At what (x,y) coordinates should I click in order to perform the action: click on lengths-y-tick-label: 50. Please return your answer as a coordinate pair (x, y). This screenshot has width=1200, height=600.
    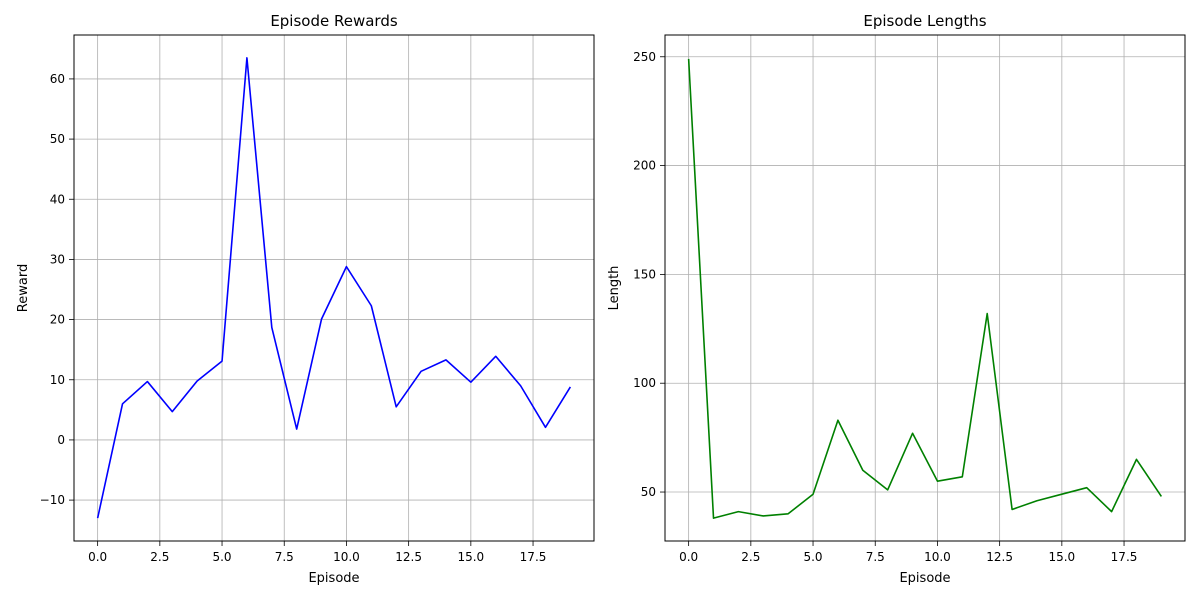
    Looking at the image, I should click on (648, 492).